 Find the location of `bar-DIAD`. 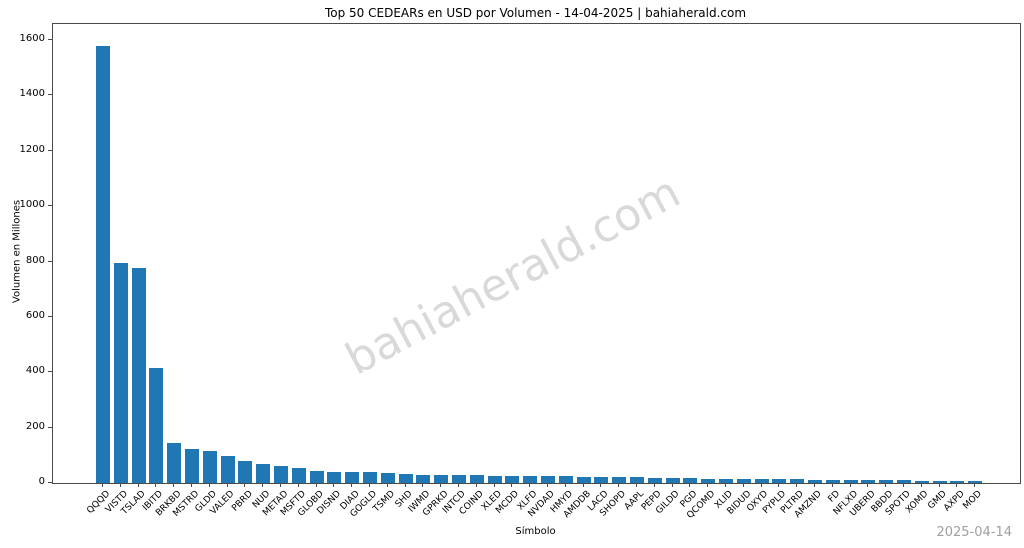

bar-DIAD is located at coordinates (352, 477).